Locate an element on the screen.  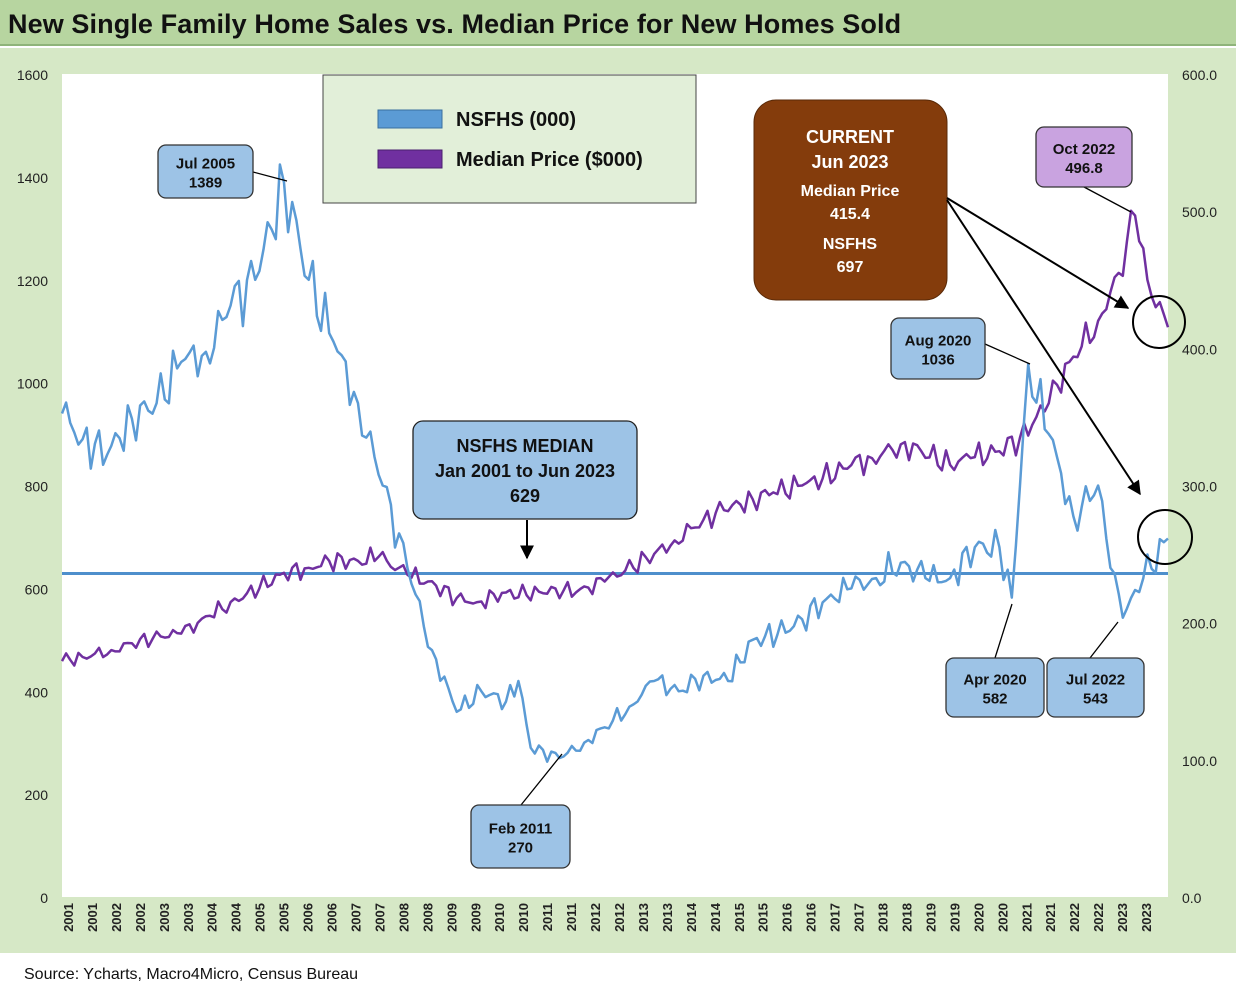
callout-feb-2011-value: 270 is located at coordinates (520, 848).